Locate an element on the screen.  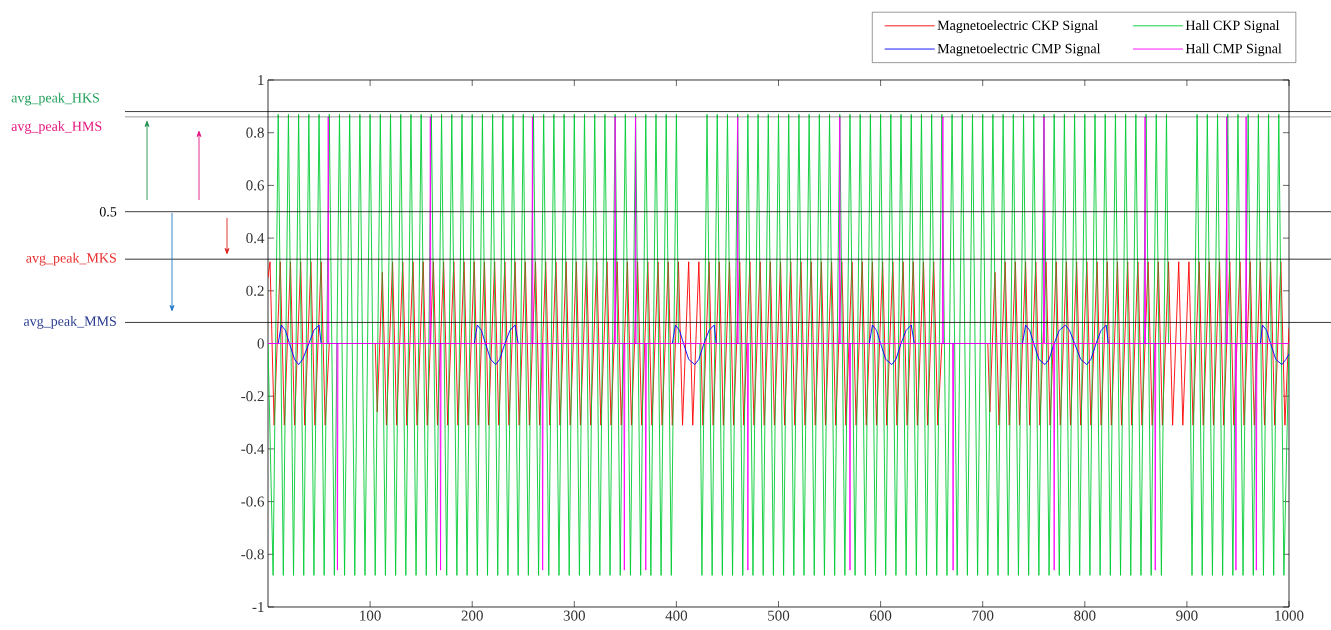
ref-line-label: avg_peak_HMS is located at coordinates (56, 127).